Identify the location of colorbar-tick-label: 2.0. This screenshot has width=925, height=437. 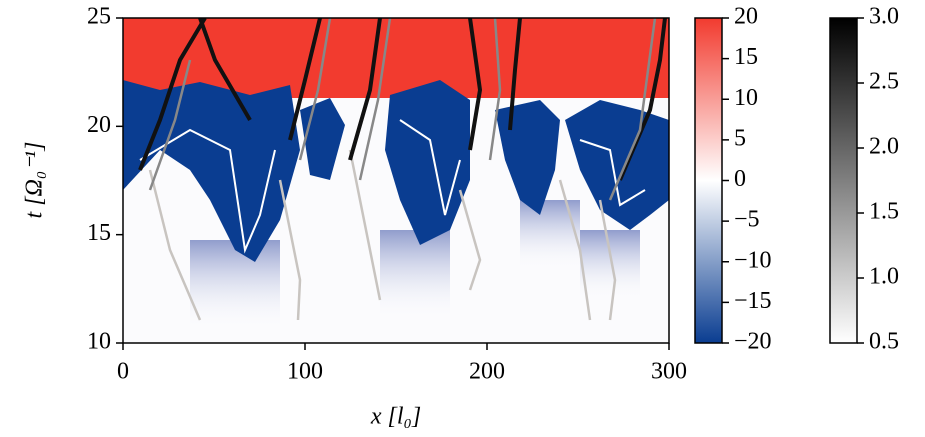
(884, 147).